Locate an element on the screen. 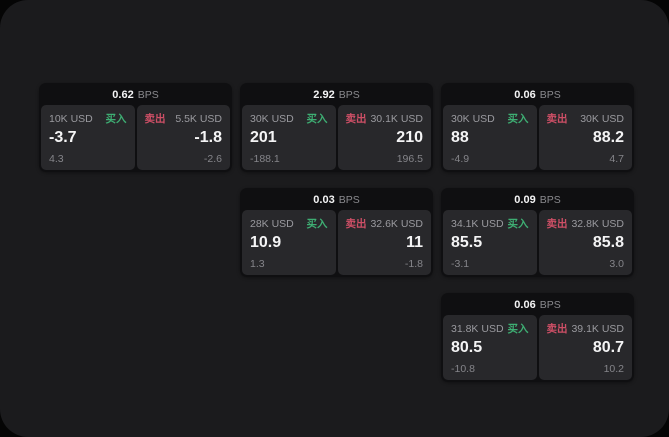 The height and width of the screenshot is (437, 669). buy-price: 85.5 is located at coordinates (467, 242).